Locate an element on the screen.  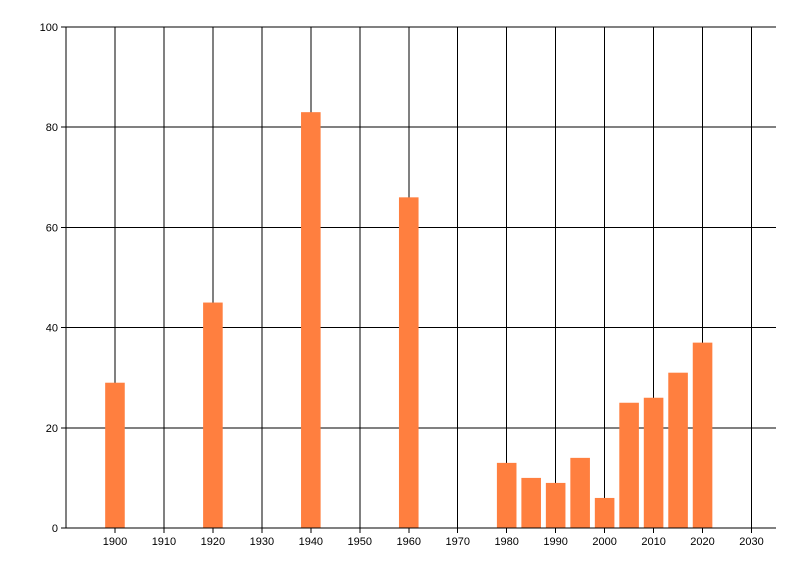
bar-1960 is located at coordinates (408, 362).